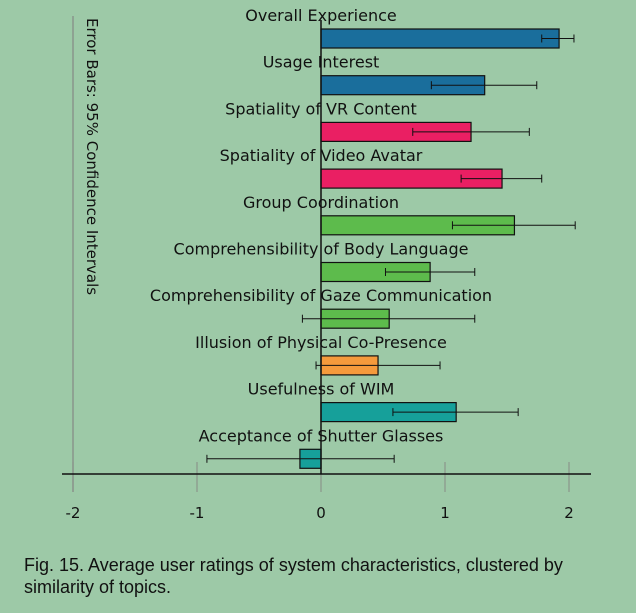 This screenshot has width=636, height=613. Describe the element at coordinates (569, 513) in the screenshot. I see `x-tick-label: 2` at that location.